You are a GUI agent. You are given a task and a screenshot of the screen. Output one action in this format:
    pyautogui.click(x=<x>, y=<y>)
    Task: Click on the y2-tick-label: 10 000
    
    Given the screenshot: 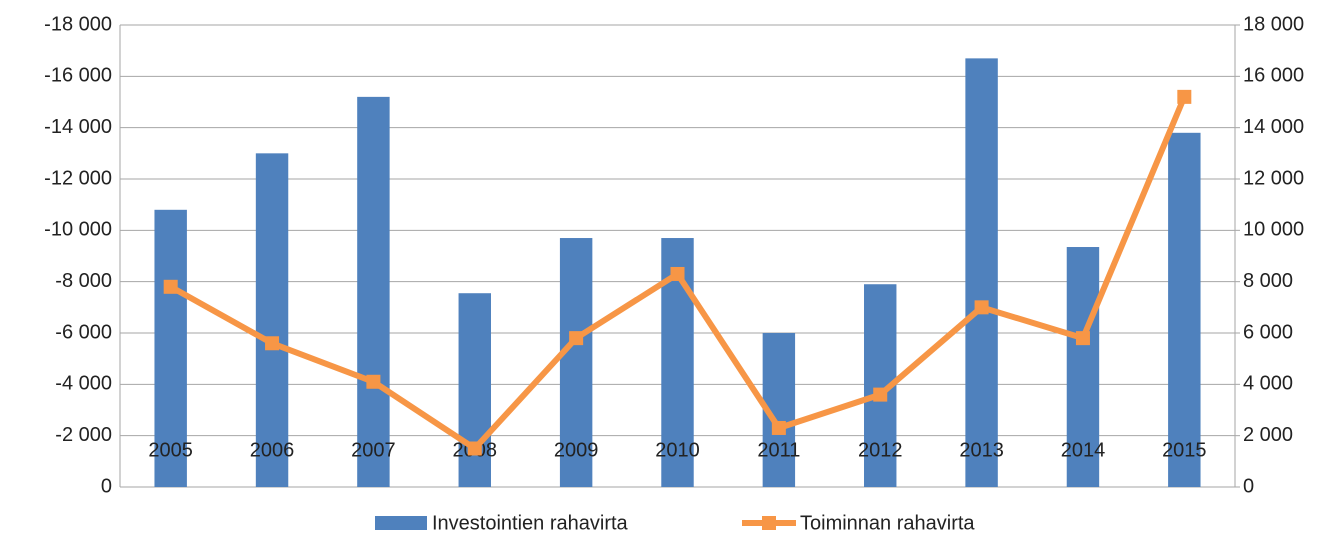 What is the action you would take?
    pyautogui.click(x=1273, y=230)
    